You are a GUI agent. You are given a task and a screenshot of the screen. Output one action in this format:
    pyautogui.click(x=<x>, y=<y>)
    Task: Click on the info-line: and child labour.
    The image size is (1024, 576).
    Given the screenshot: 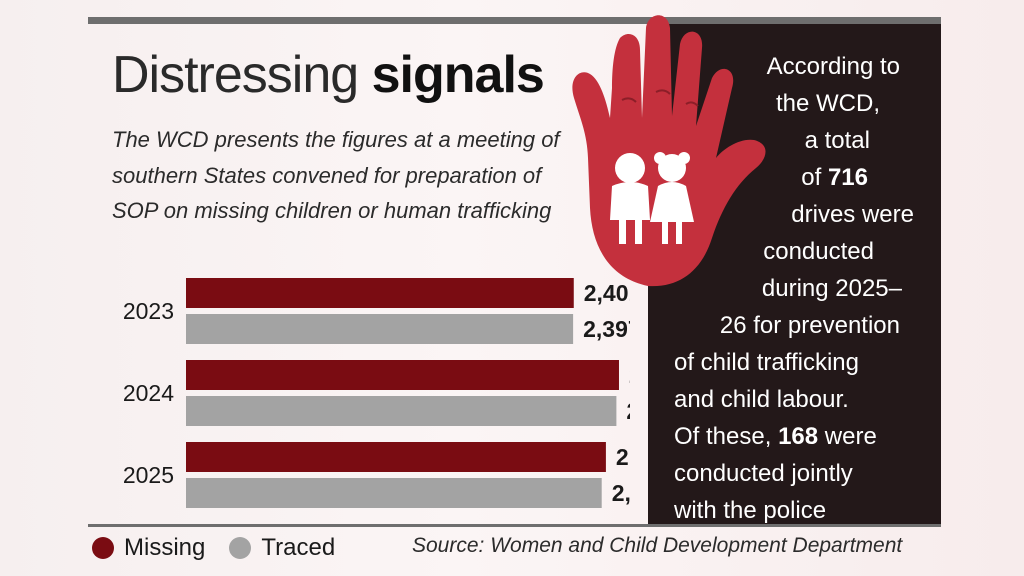 What is the action you would take?
    pyautogui.click(x=761, y=399)
    